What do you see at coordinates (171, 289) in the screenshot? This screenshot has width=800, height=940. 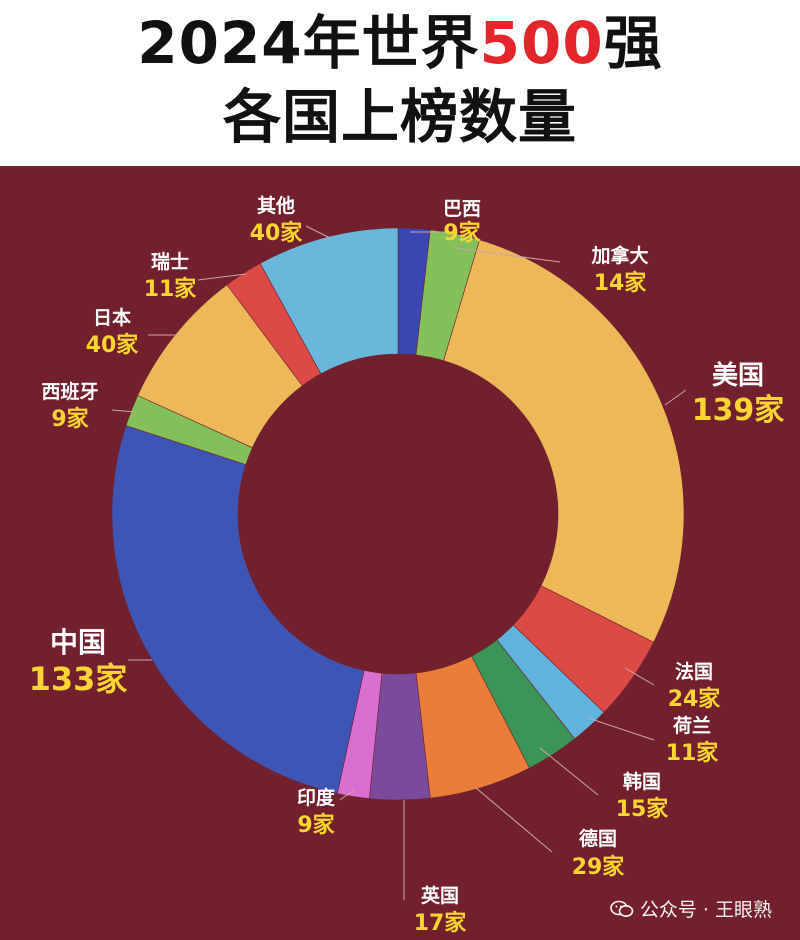 I see `value-label-瑞士: 11家` at bounding box center [171, 289].